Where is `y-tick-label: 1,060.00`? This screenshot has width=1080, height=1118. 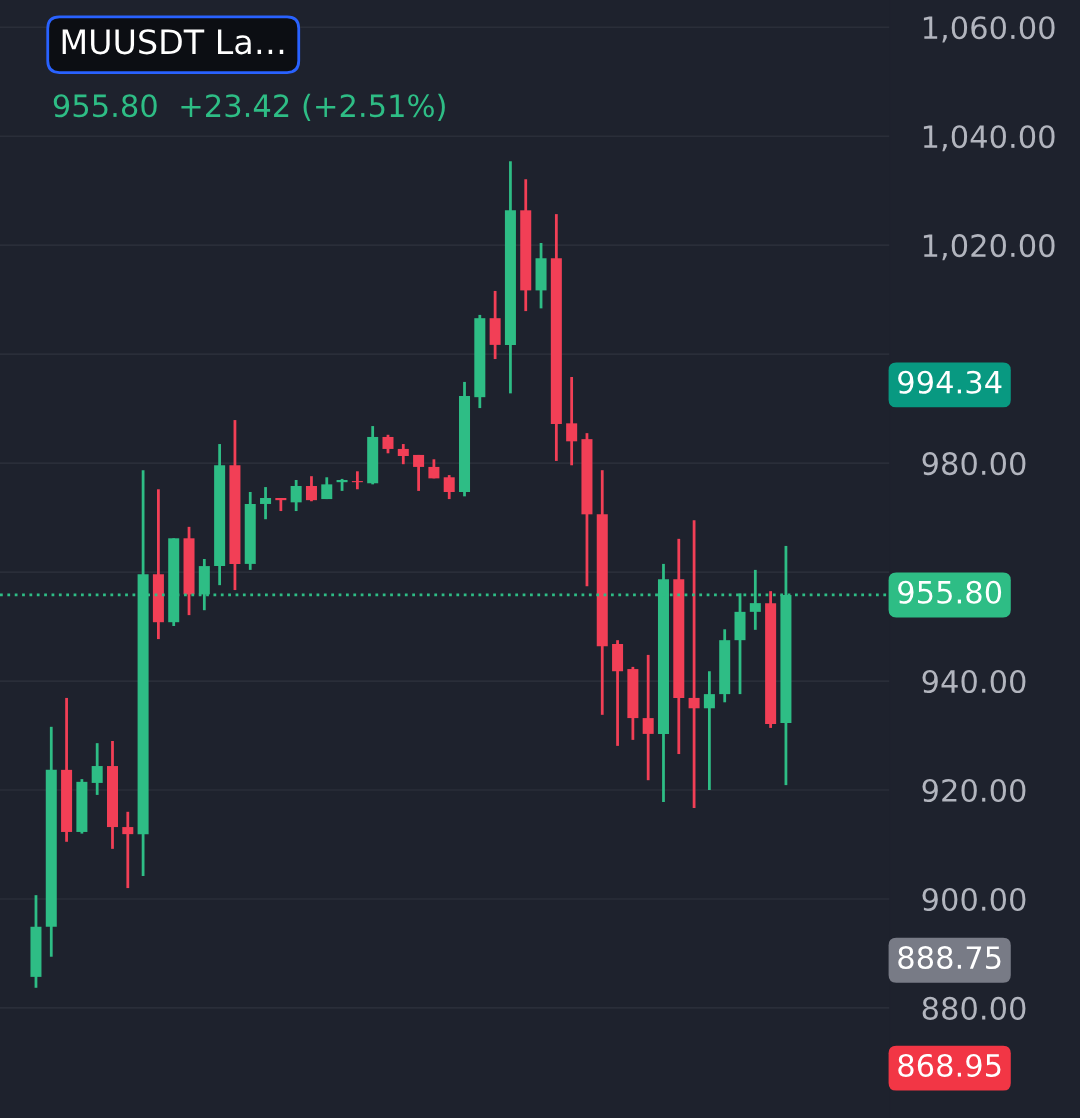 y-tick-label: 1,060.00 is located at coordinates (989, 29).